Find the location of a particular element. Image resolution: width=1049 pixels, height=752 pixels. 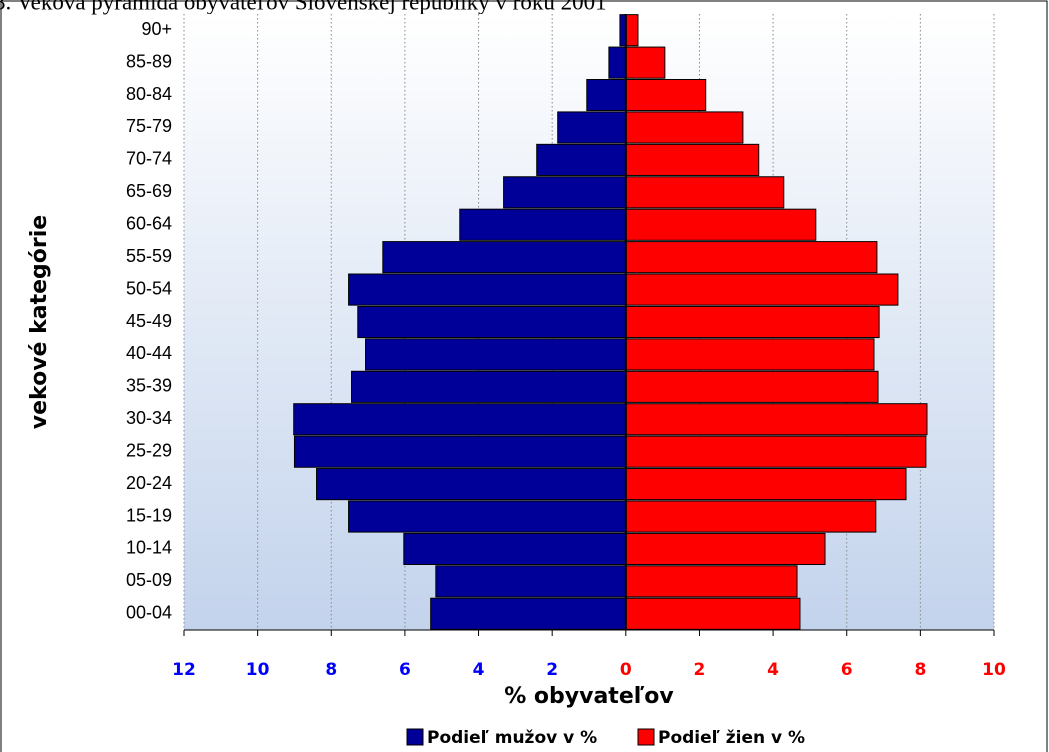

y-tick-label: 20-24 is located at coordinates (149, 483).